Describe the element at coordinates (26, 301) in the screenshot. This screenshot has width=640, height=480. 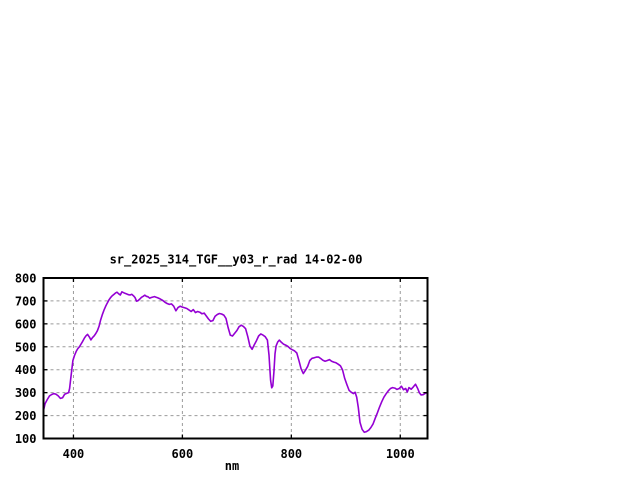
I see `y-tick-label: 700` at that location.